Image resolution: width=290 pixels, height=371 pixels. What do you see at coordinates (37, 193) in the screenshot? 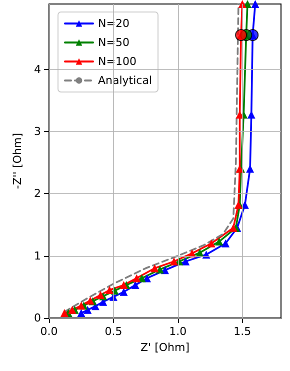
I see `y-tick-label: 2` at bounding box center [37, 193].